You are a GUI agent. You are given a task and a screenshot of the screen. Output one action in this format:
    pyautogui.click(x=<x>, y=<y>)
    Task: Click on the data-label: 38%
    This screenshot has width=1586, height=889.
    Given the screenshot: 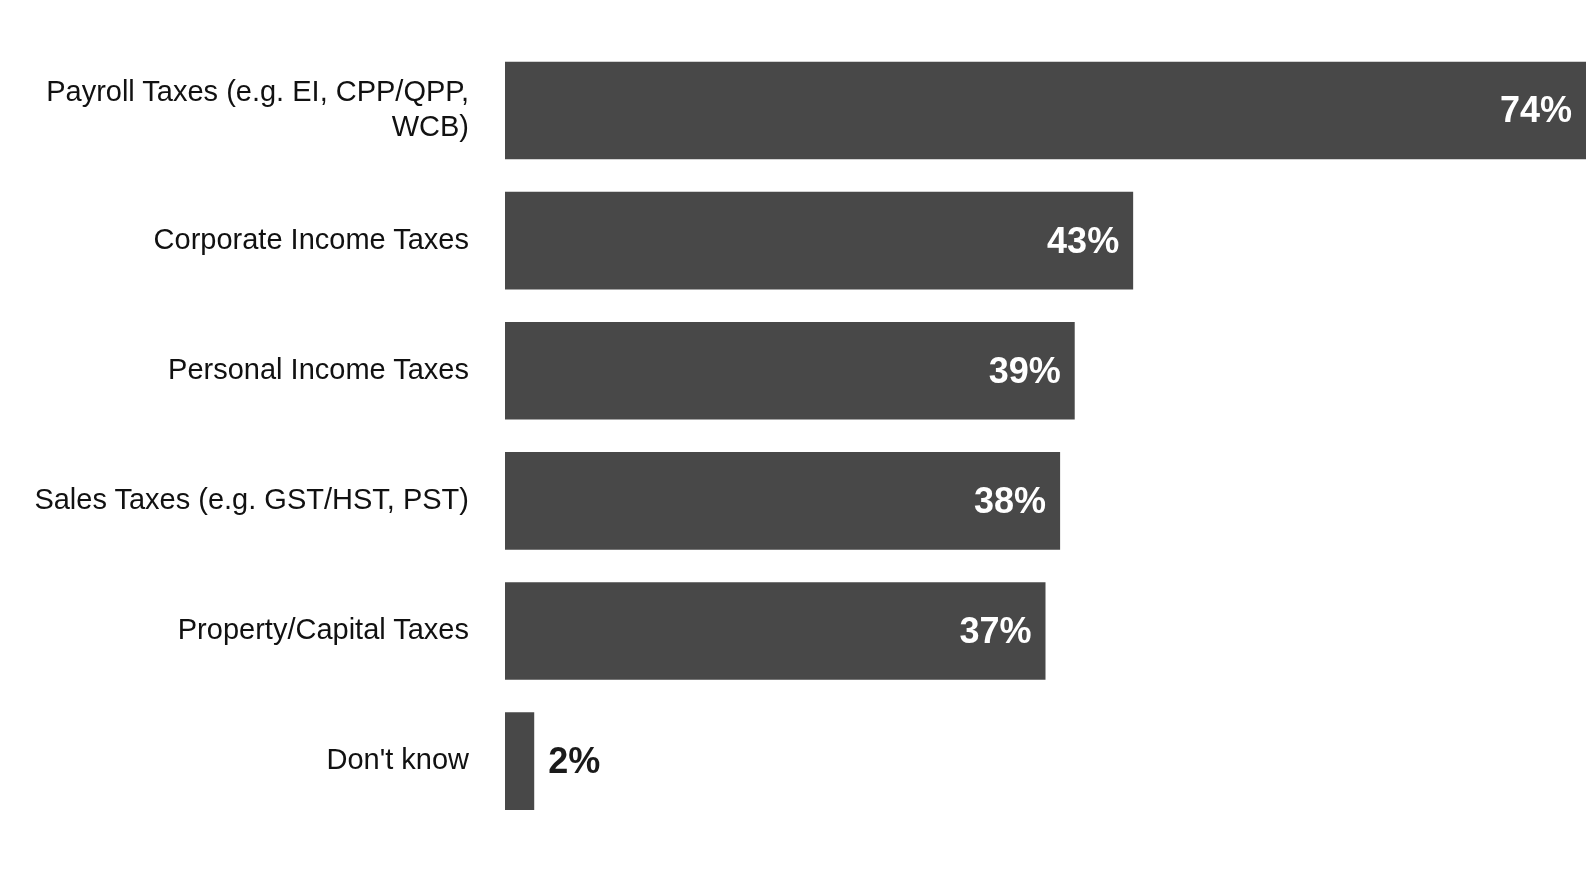 What is the action you would take?
    pyautogui.click(x=1010, y=500)
    